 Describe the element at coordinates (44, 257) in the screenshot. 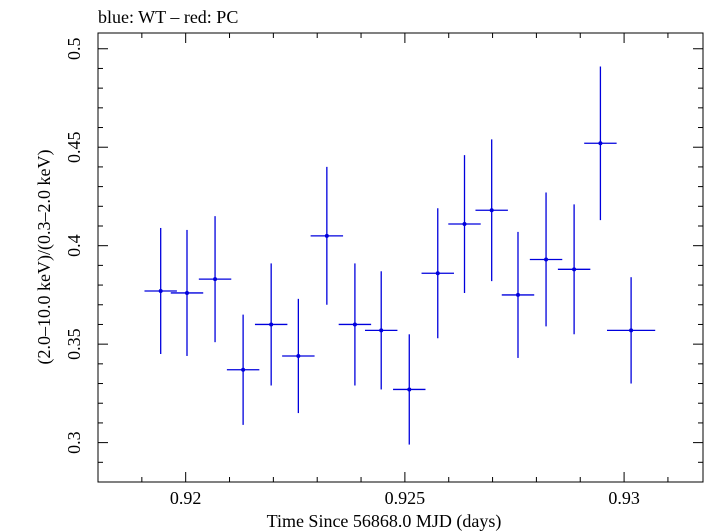

I see `y-axis-label: (2.0–10.0 keV)/(0.3–2.0 keV)` at that location.